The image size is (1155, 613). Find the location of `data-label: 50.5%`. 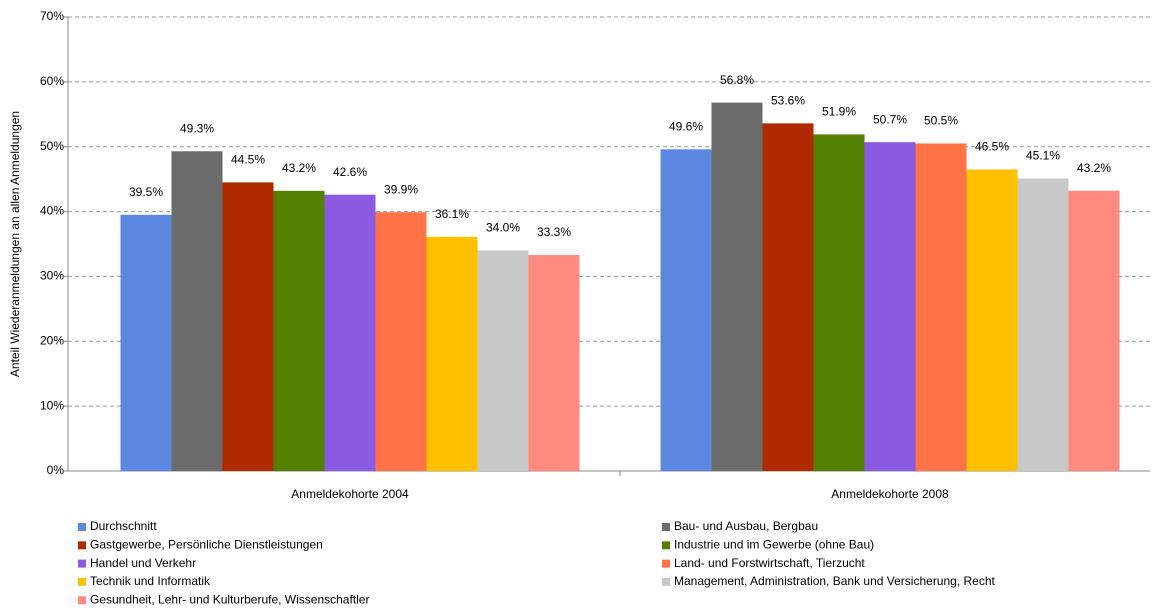

data-label: 50.5% is located at coordinates (941, 121).